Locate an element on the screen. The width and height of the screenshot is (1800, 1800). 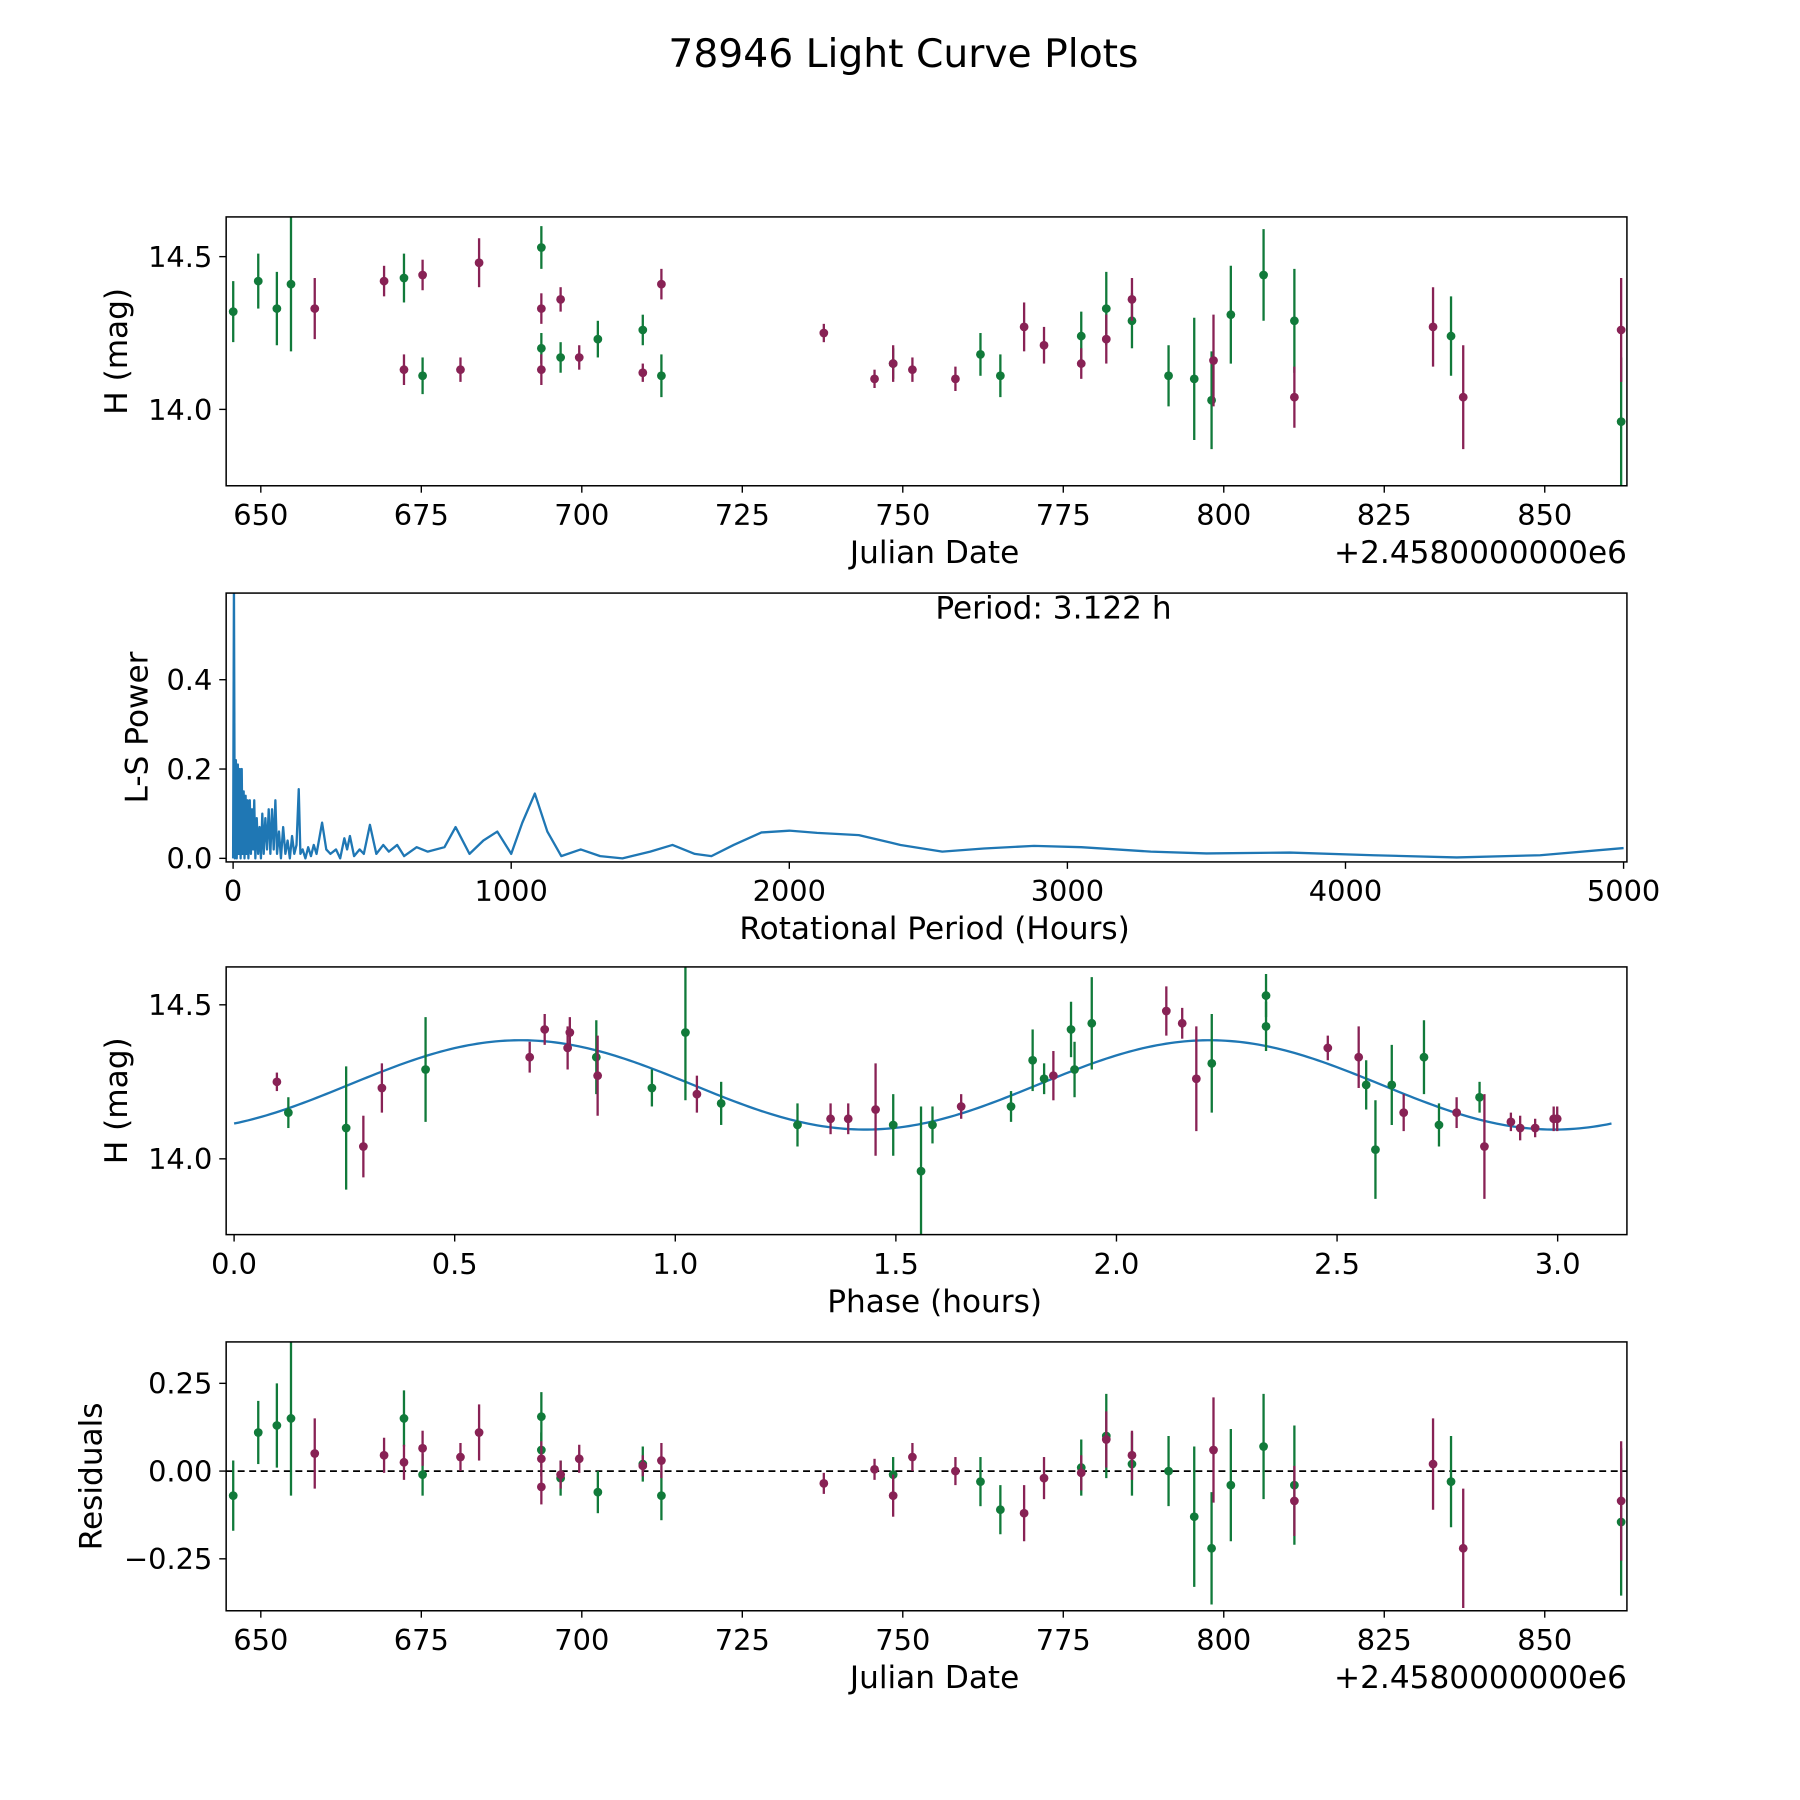
x-offset-text: +2.4580000000e6 is located at coordinates (1480, 1678).